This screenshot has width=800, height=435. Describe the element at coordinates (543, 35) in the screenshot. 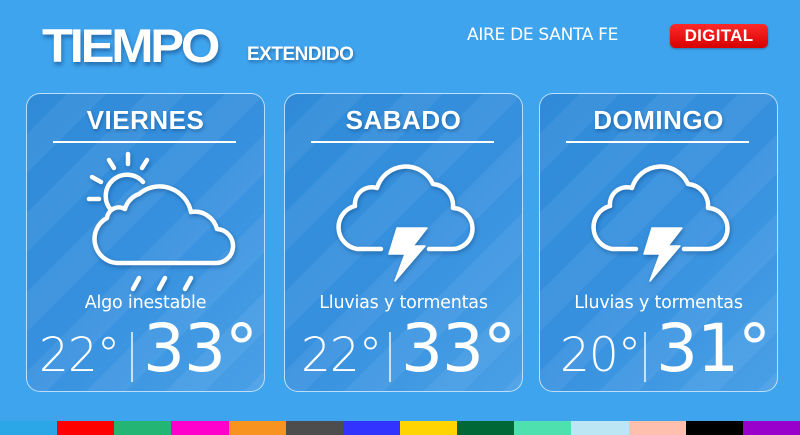

I see `brand-name: AIRE DE SANTA FE` at that location.